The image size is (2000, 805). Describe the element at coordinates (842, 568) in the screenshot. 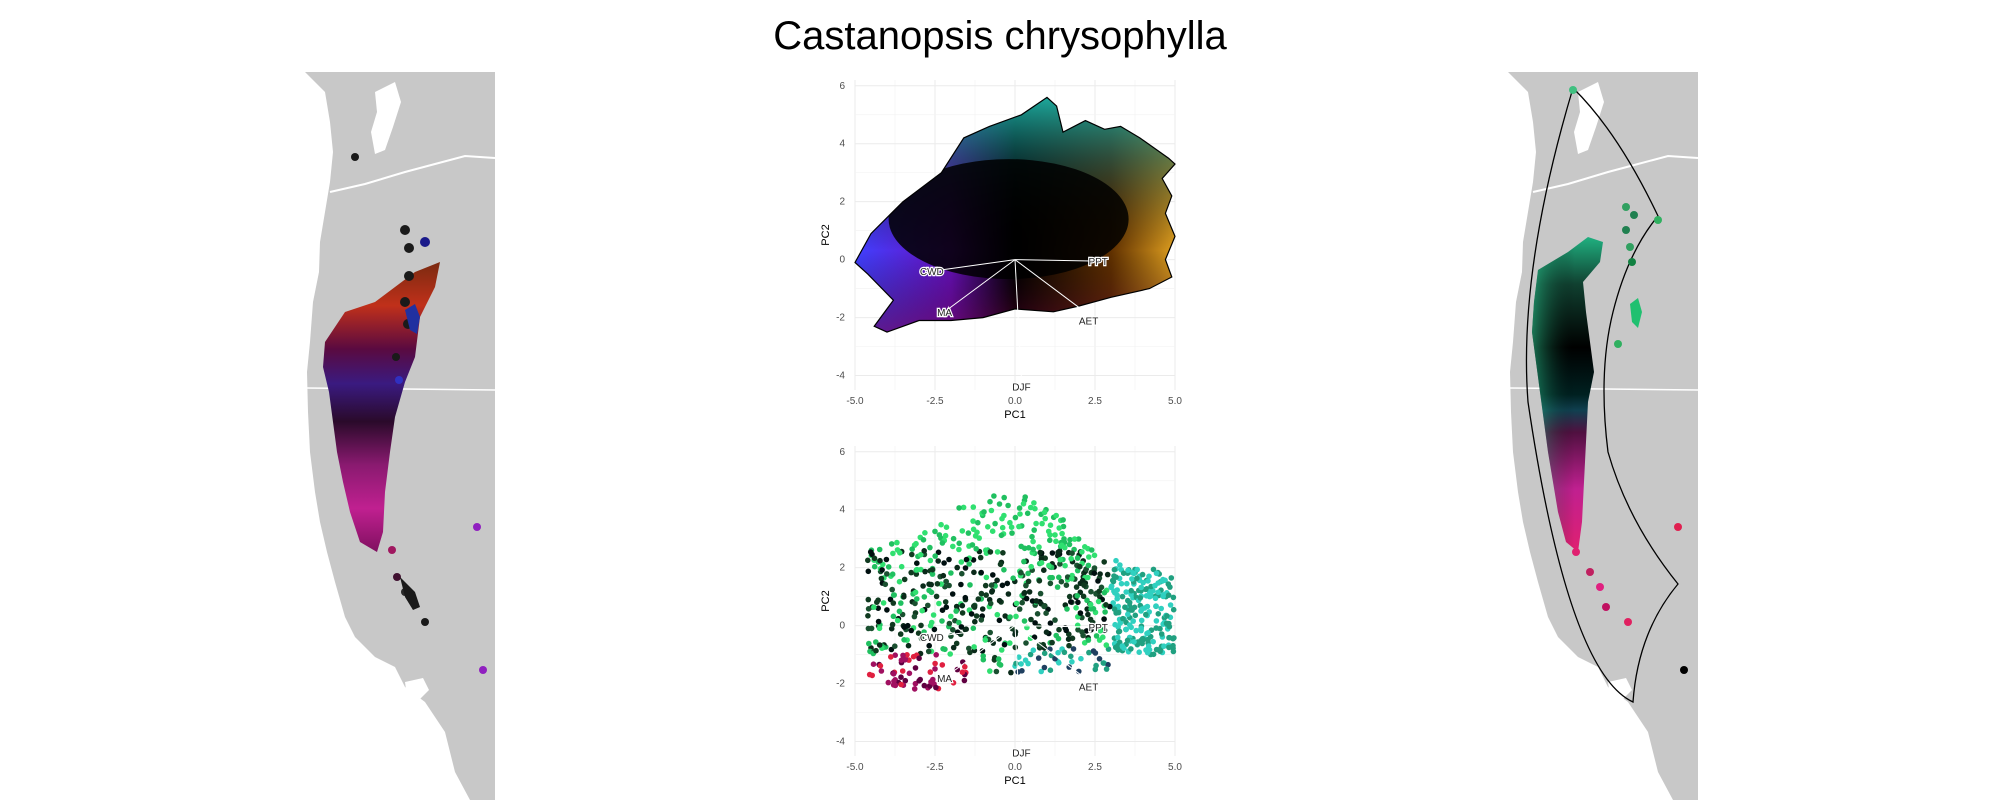

I see `pca-bottom-y-tick-label: 2` at that location.